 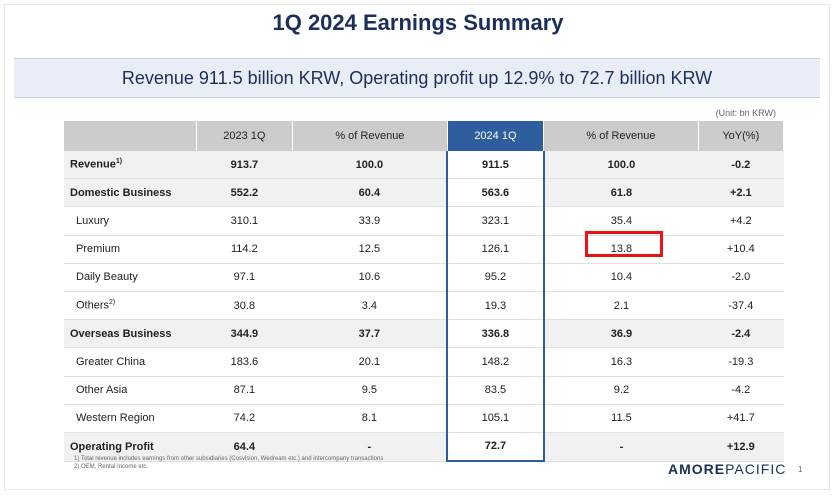 I want to click on cell-pct-2023: 33.9, so click(x=370, y=221).